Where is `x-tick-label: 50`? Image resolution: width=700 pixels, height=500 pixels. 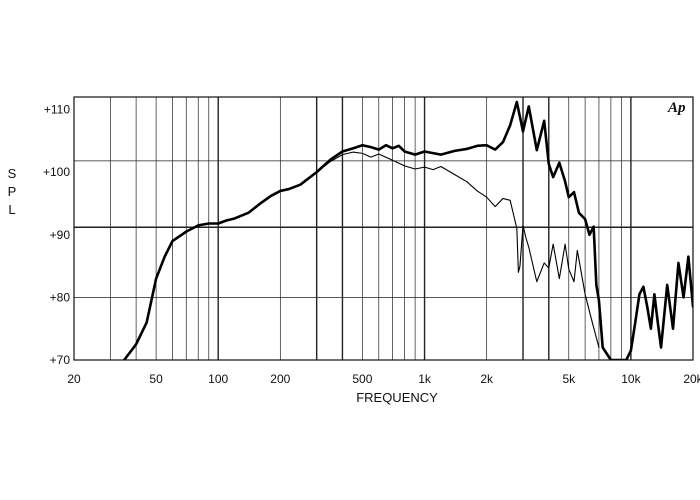 x-tick-label: 50 is located at coordinates (156, 379).